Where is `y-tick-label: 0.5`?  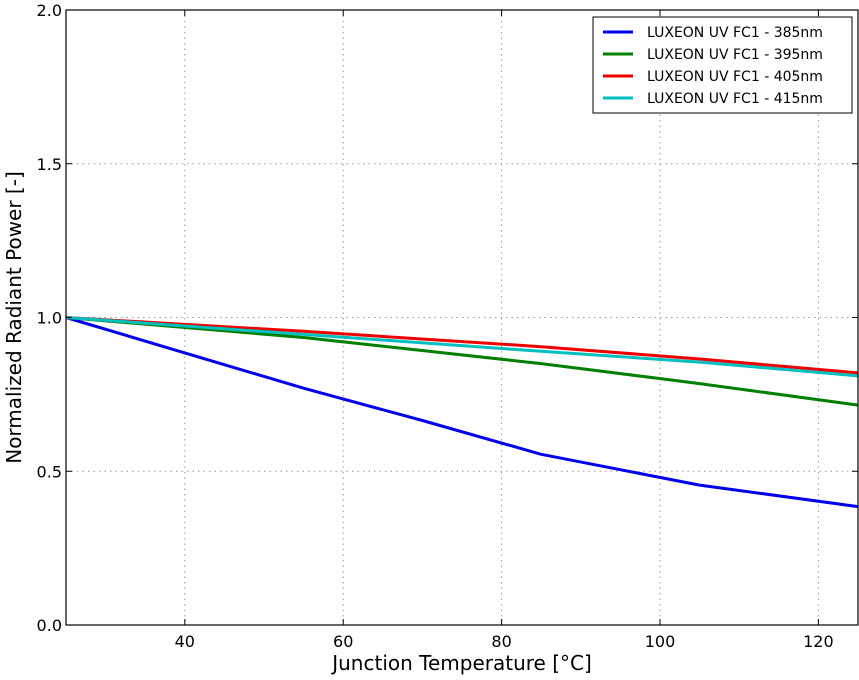
y-tick-label: 0.5 is located at coordinates (49, 471).